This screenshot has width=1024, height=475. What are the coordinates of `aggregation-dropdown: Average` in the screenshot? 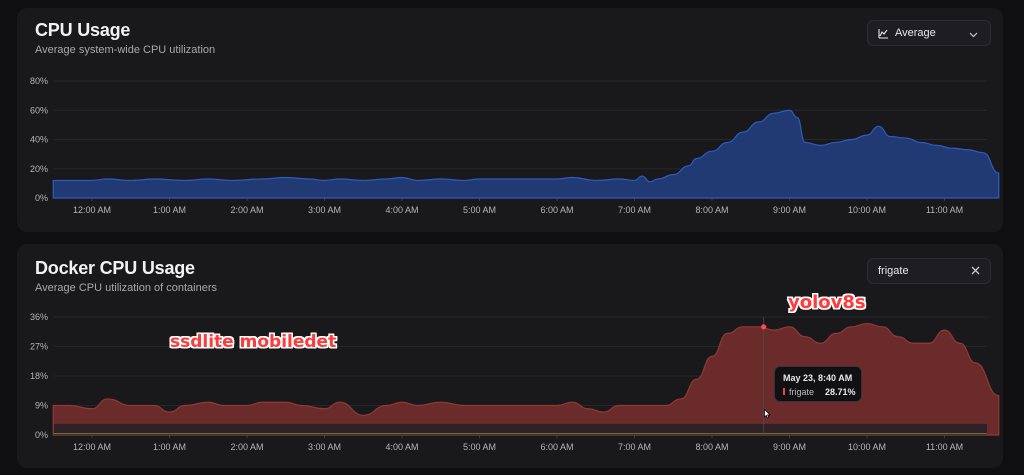 It's located at (929, 33).